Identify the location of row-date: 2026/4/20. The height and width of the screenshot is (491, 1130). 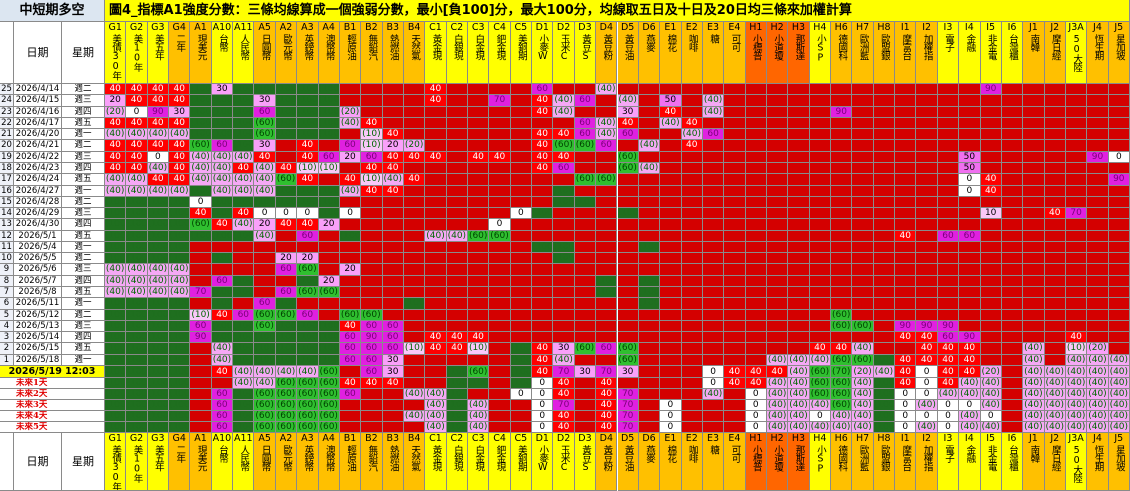
(38, 135).